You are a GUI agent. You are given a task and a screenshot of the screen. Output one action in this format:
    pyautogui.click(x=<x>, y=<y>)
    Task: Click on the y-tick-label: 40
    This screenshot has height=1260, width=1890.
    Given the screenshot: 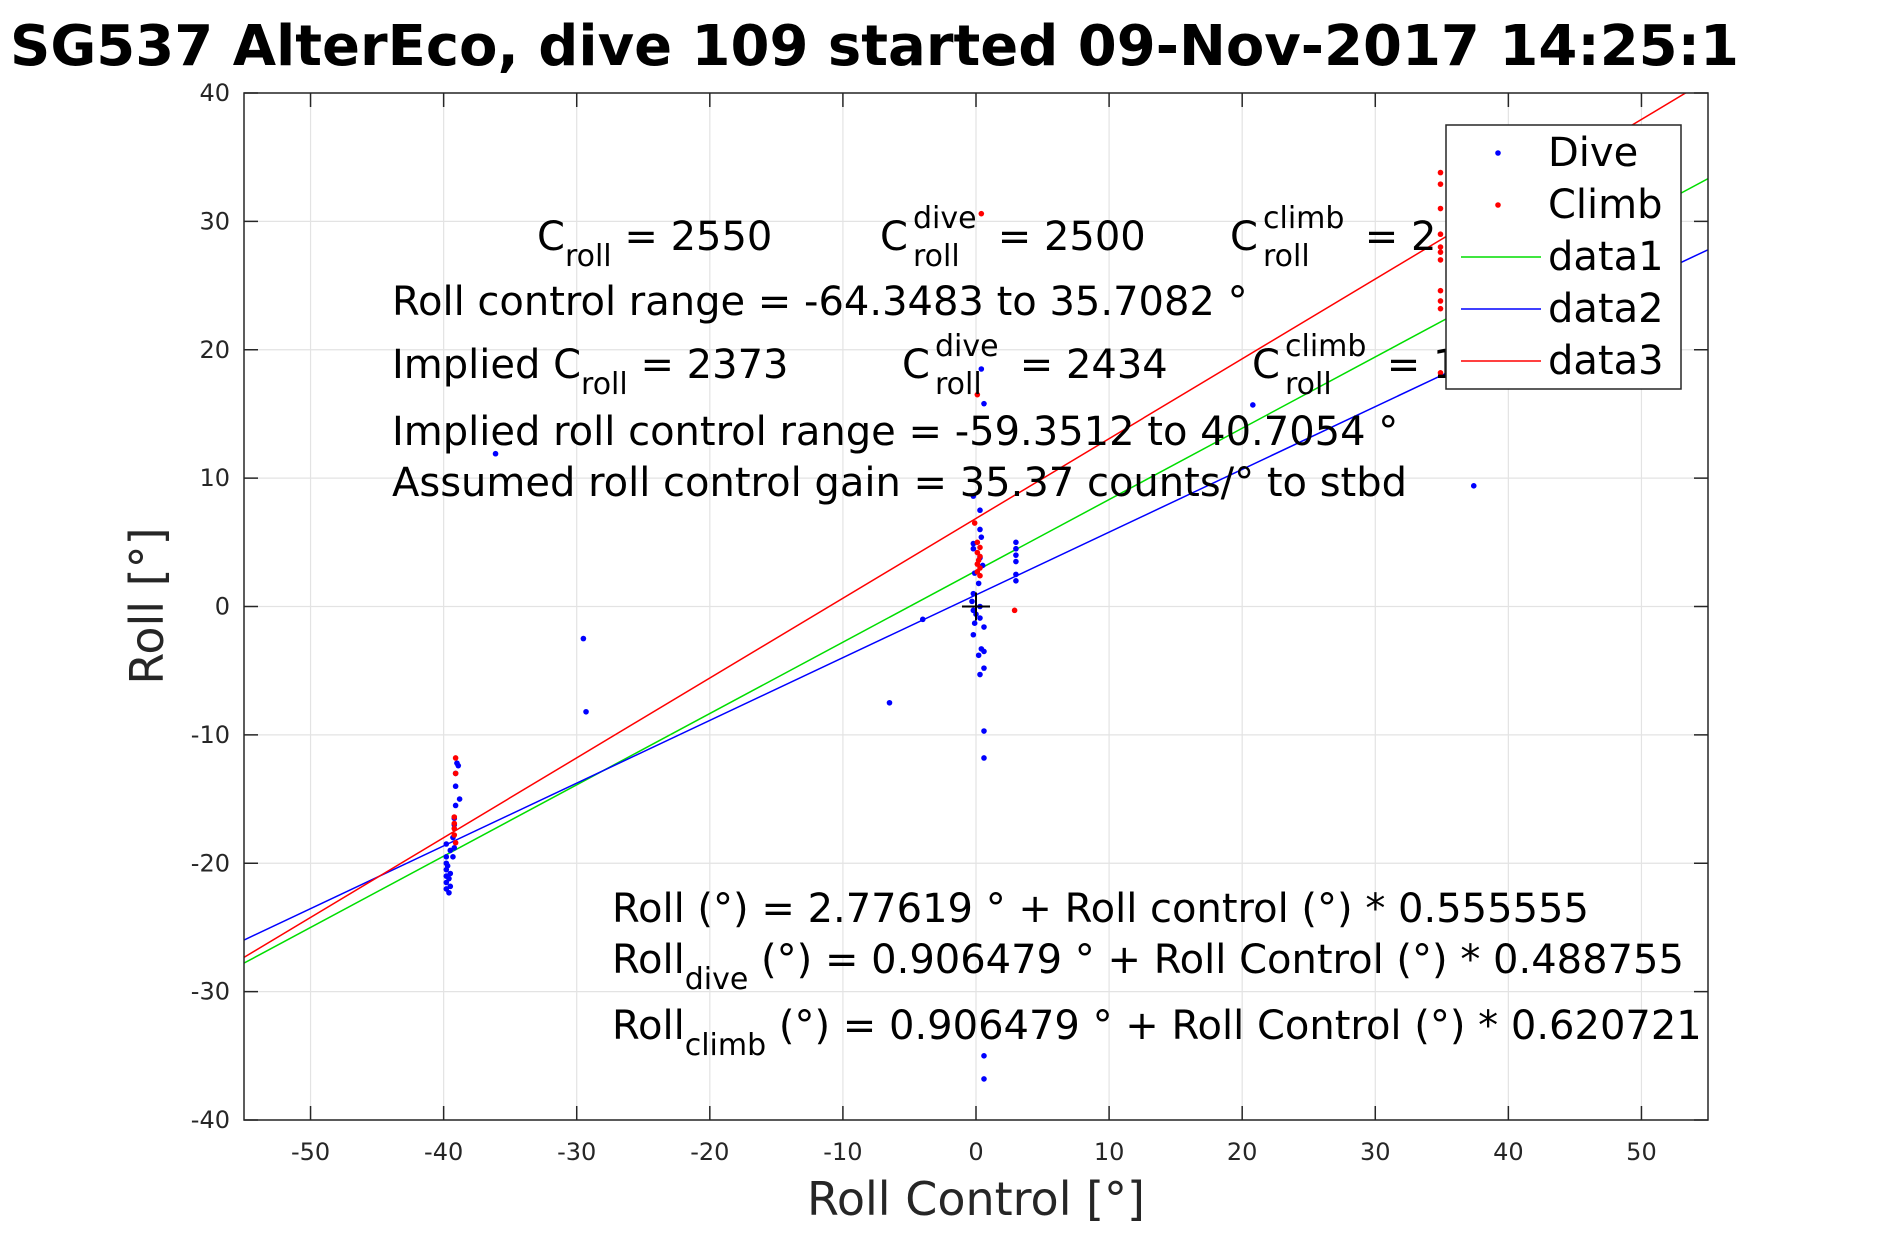 What is the action you would take?
    pyautogui.click(x=214, y=93)
    